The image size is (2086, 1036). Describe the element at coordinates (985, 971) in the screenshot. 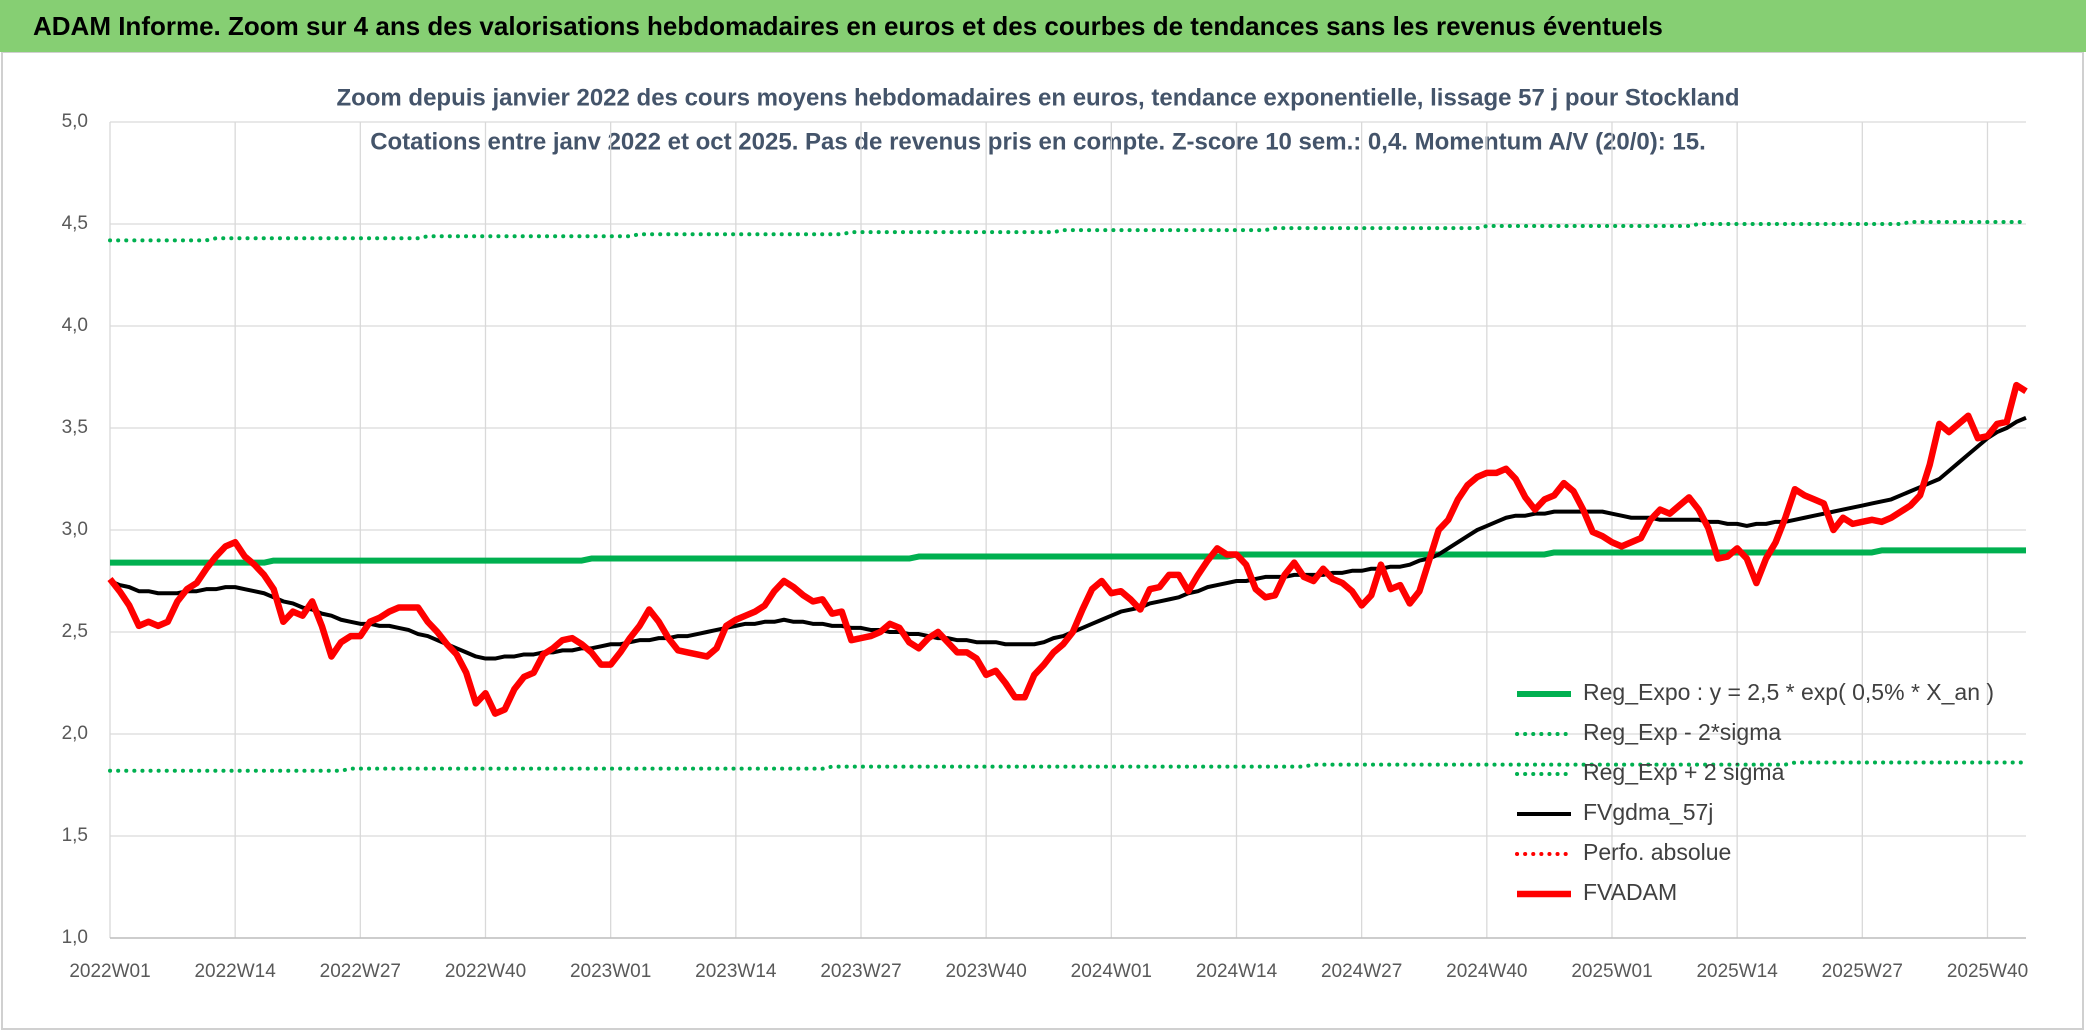

I see `x-tick-label: 2023W40` at that location.